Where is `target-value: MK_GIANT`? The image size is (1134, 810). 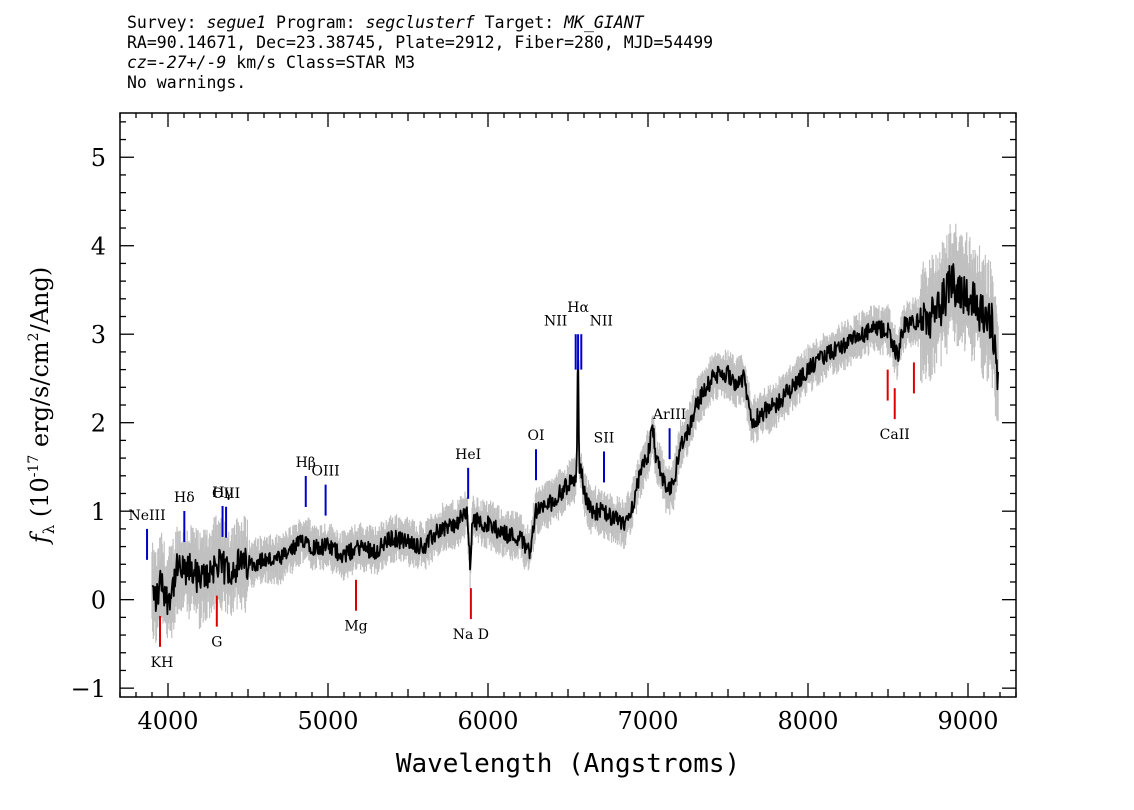 target-value: MK_GIANT is located at coordinates (604, 22).